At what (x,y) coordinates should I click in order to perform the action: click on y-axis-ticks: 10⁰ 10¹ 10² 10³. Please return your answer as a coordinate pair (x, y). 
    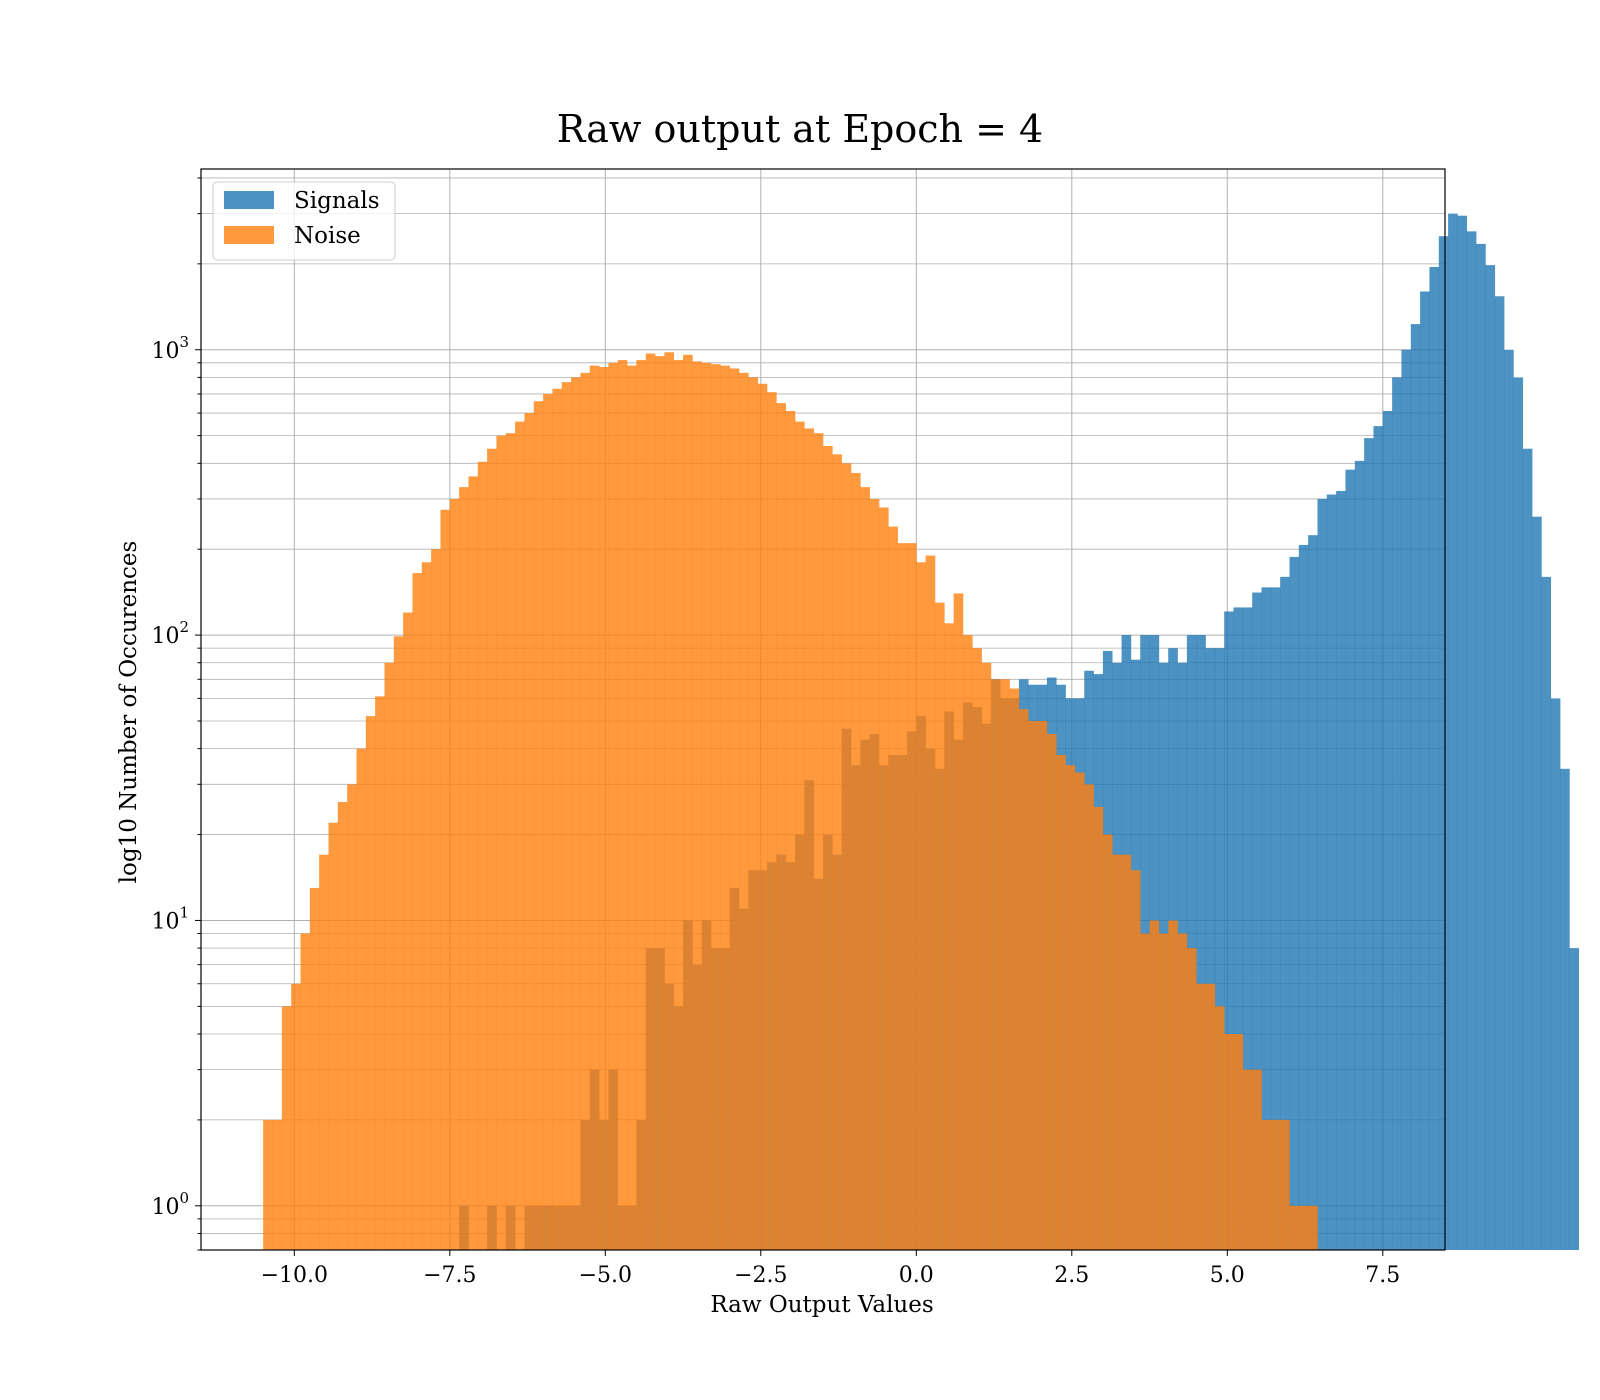
    Looking at the image, I should click on (176, 714).